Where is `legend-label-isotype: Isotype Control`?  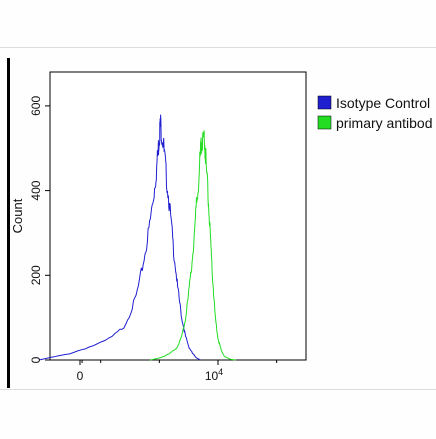
legend-label-isotype: Isotype Control is located at coordinates (383, 103).